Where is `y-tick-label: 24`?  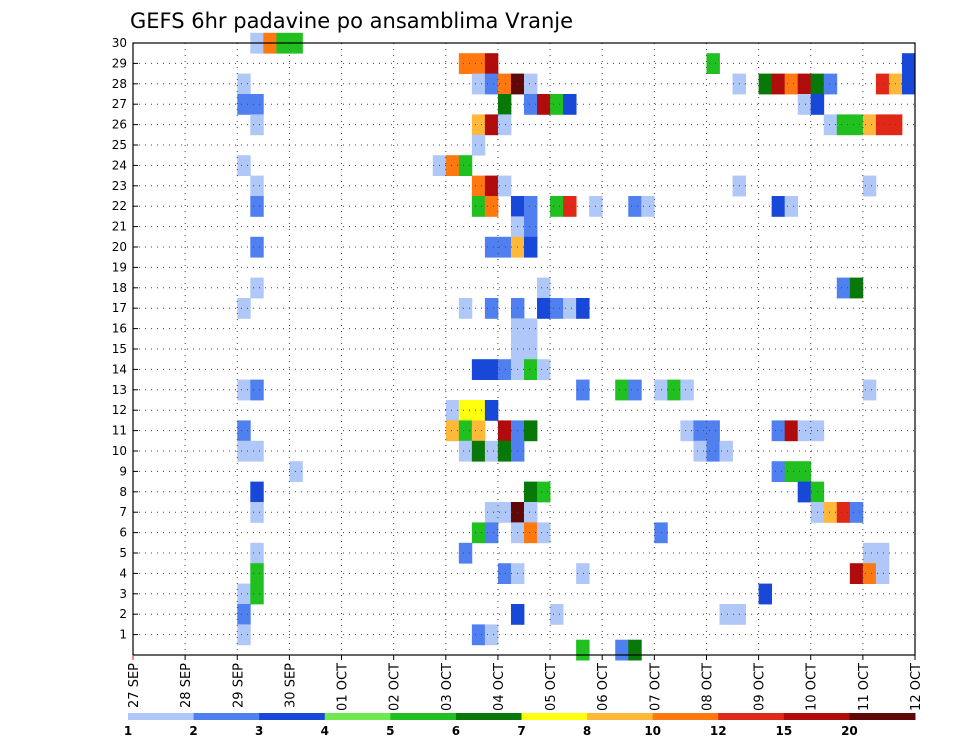
y-tick-label: 24 is located at coordinates (119, 165).